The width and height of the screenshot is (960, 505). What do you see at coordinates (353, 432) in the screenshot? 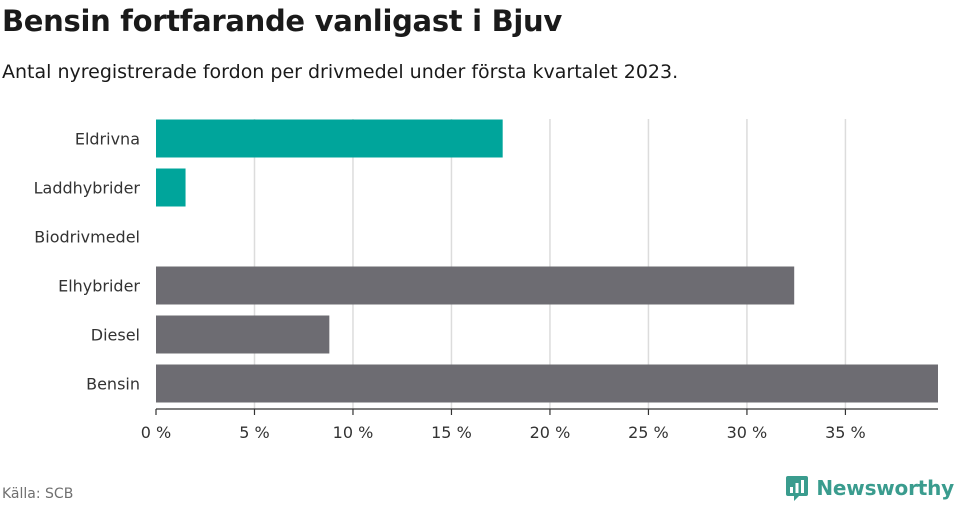
I see `x-tick-label: 10 %` at bounding box center [353, 432].